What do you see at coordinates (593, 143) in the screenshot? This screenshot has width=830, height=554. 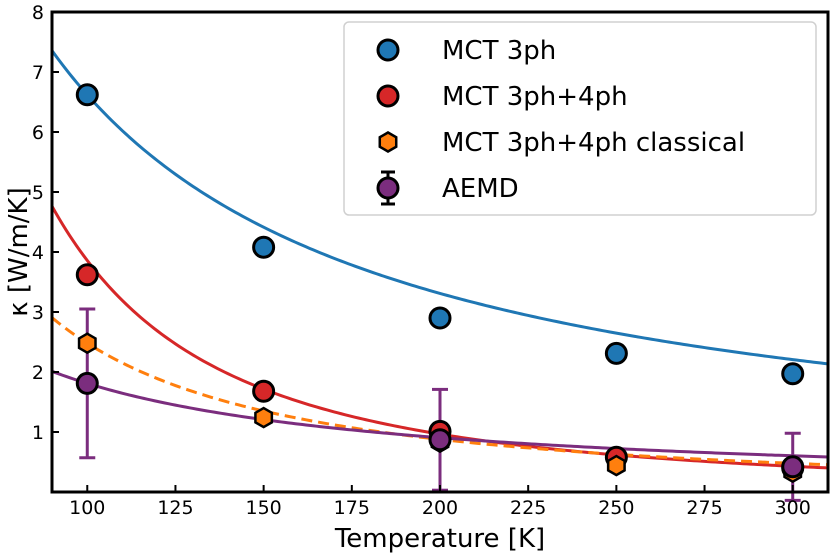 I see `legend-label: MCT 3ph+4ph classical` at bounding box center [593, 143].